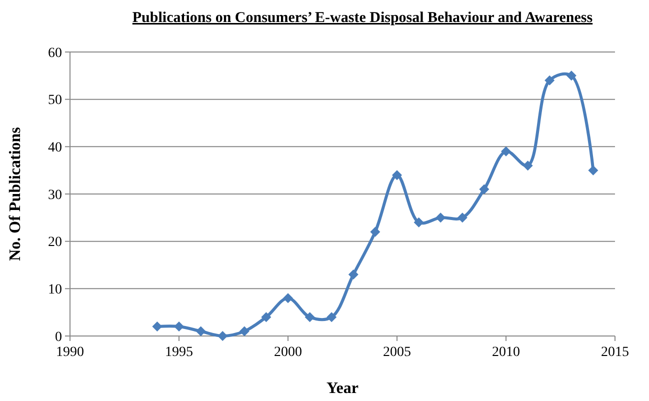 Image resolution: width=649 pixels, height=401 pixels. What do you see at coordinates (55, 242) in the screenshot?
I see `y-tick-label: 20` at bounding box center [55, 242].